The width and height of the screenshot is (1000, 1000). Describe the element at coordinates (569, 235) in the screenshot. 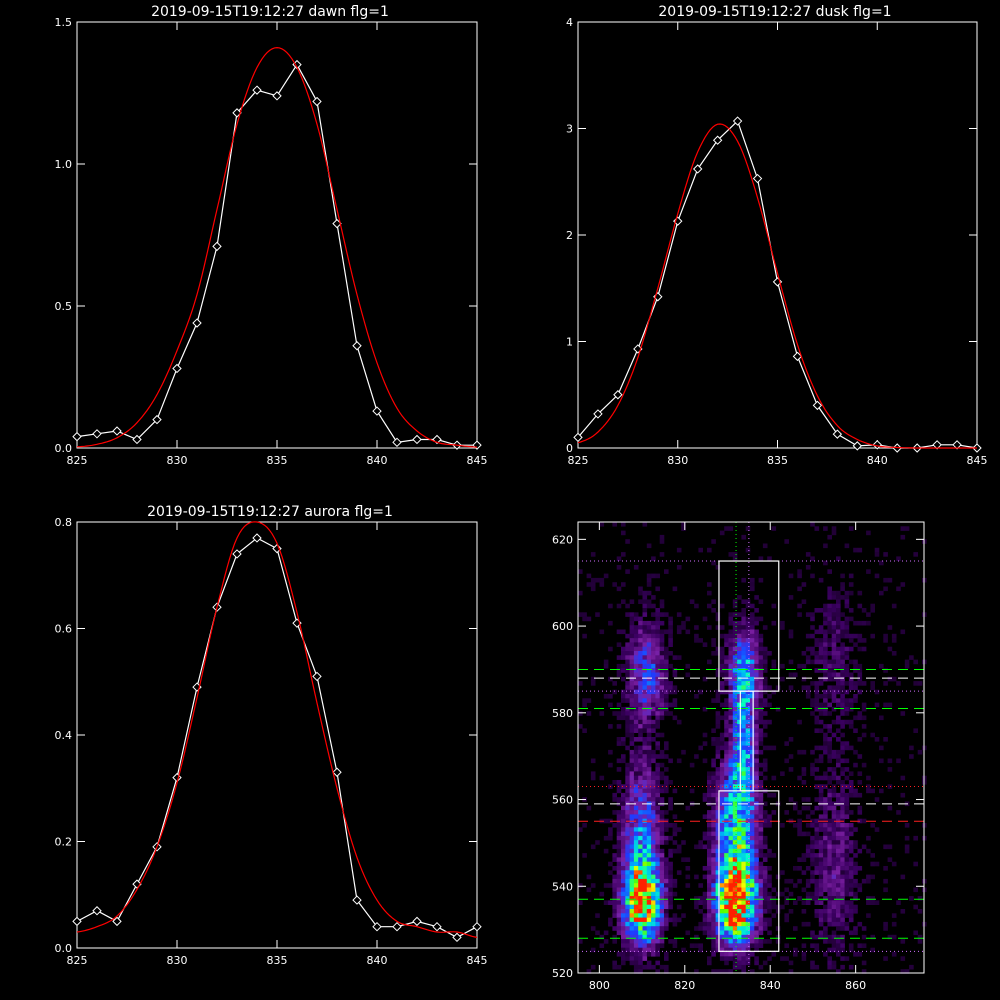

I see `y-tick-label: 2` at that location.